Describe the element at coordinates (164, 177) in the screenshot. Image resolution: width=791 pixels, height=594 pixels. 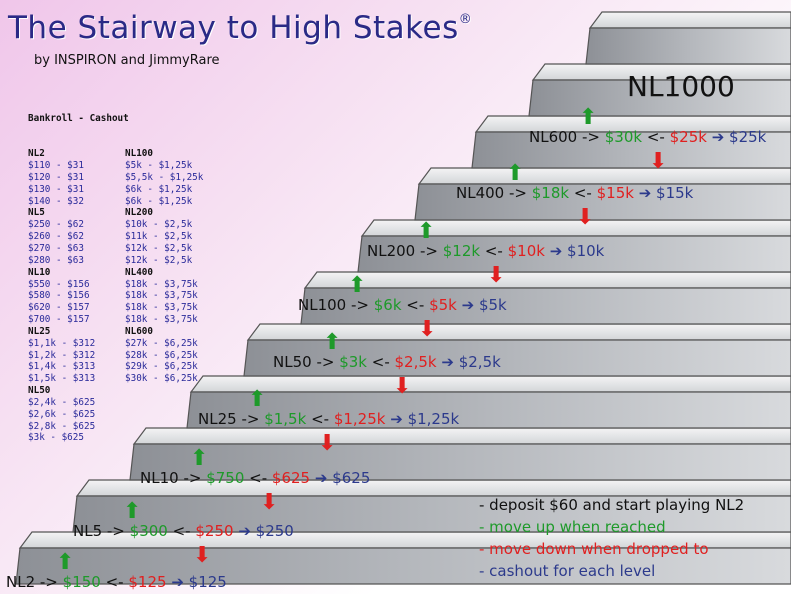
I see `bankroll-row: $5,5k - $1,25k` at that location.